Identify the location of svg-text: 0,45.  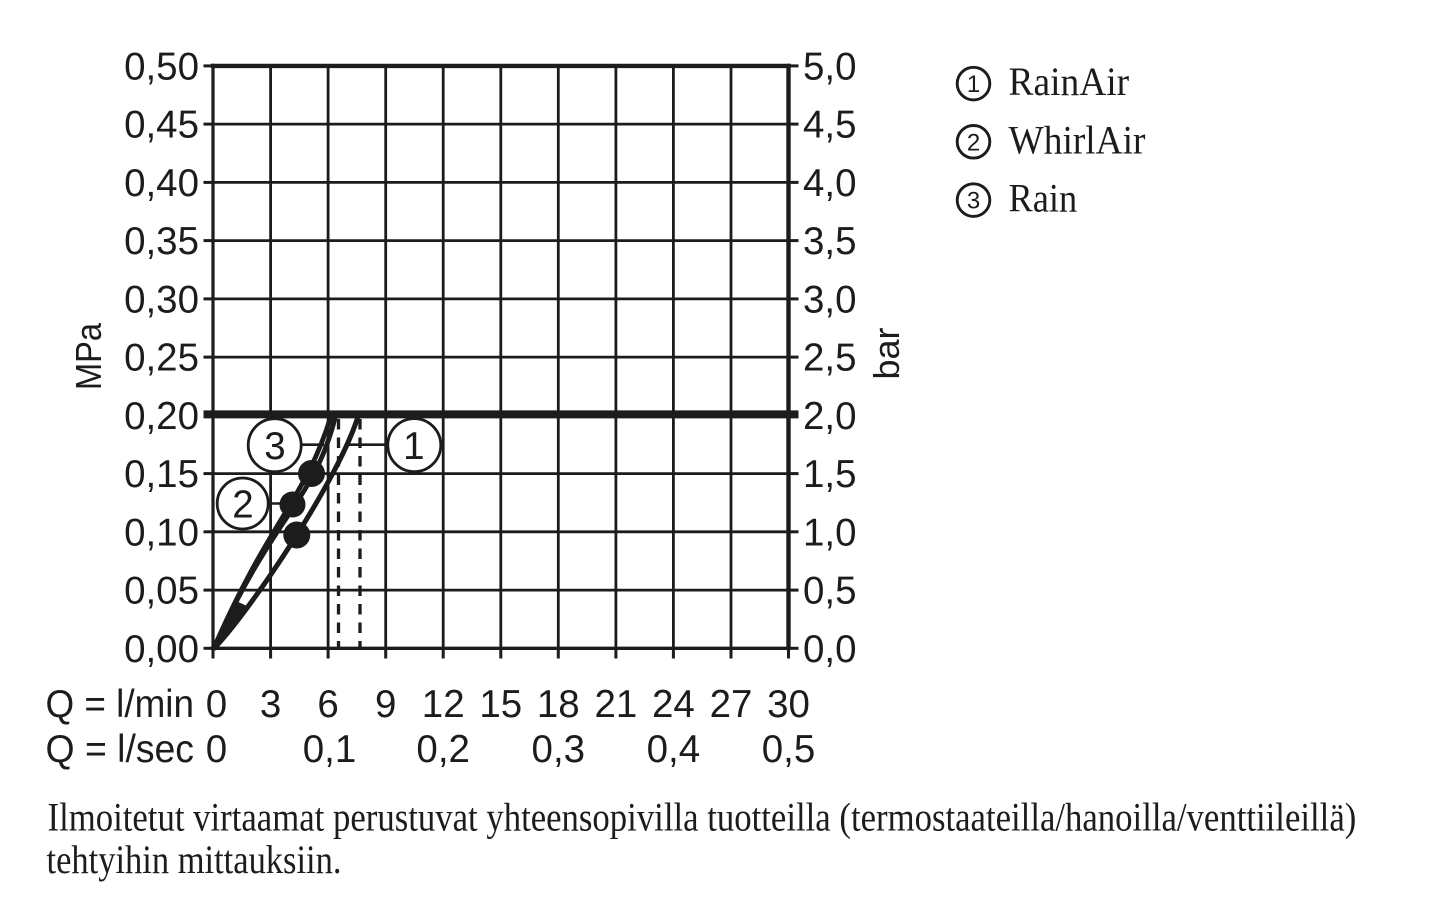
(161, 125).